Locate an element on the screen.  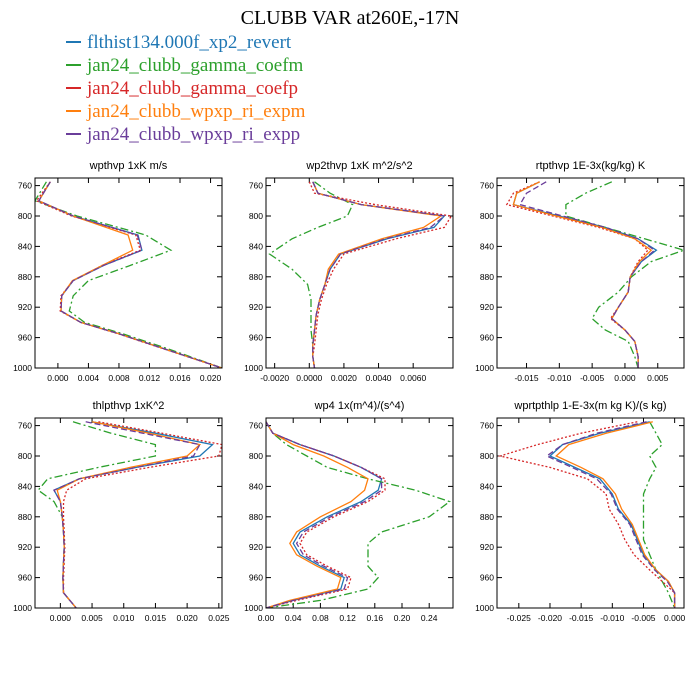
figure-title: CLUBB VAR at260E,-17N is located at coordinates (350, 18).